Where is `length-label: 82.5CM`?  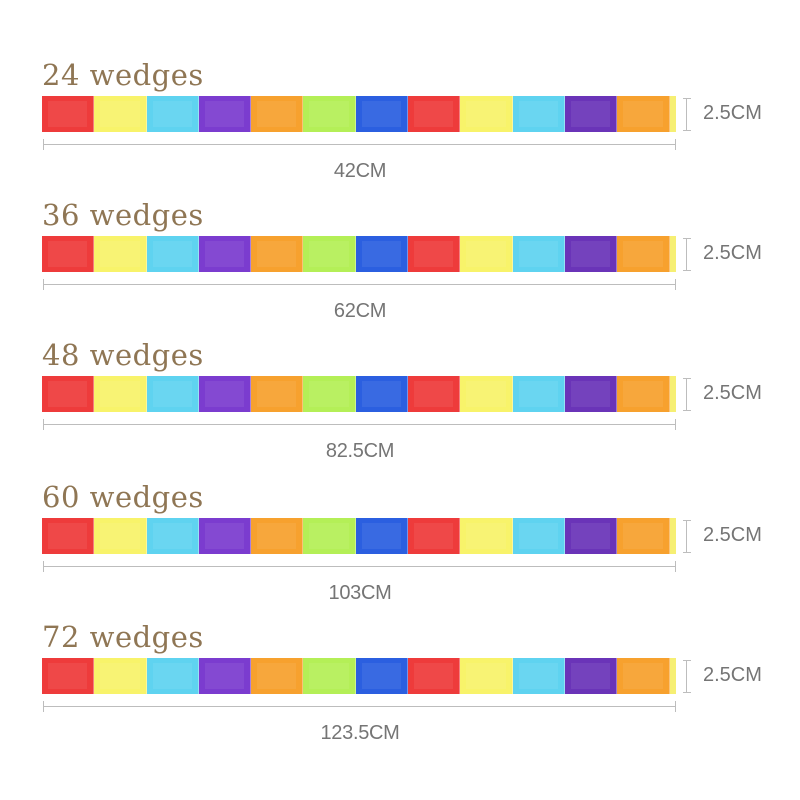
length-label: 82.5CM is located at coordinates (360, 451).